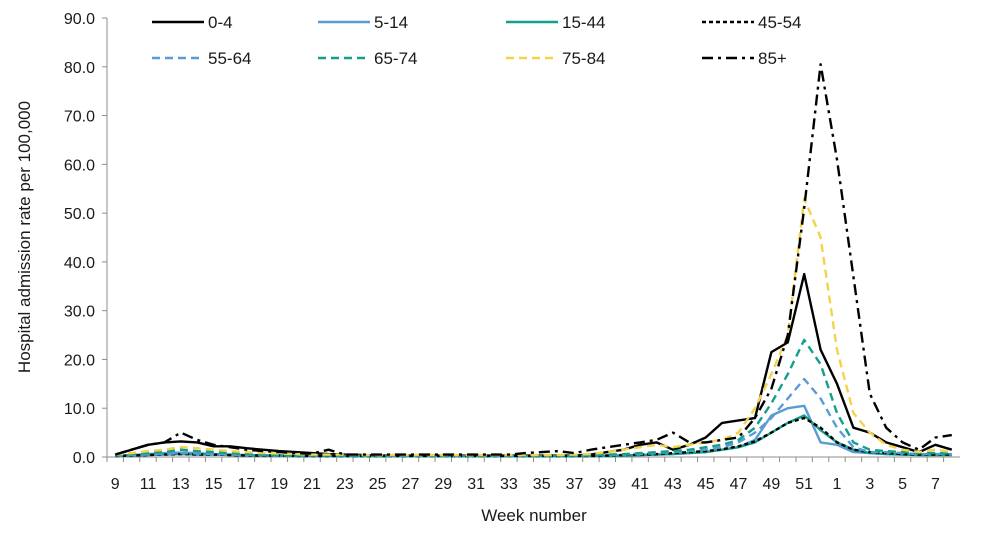  What do you see at coordinates (378, 484) in the screenshot?
I see `x-tick-label: 25` at bounding box center [378, 484].